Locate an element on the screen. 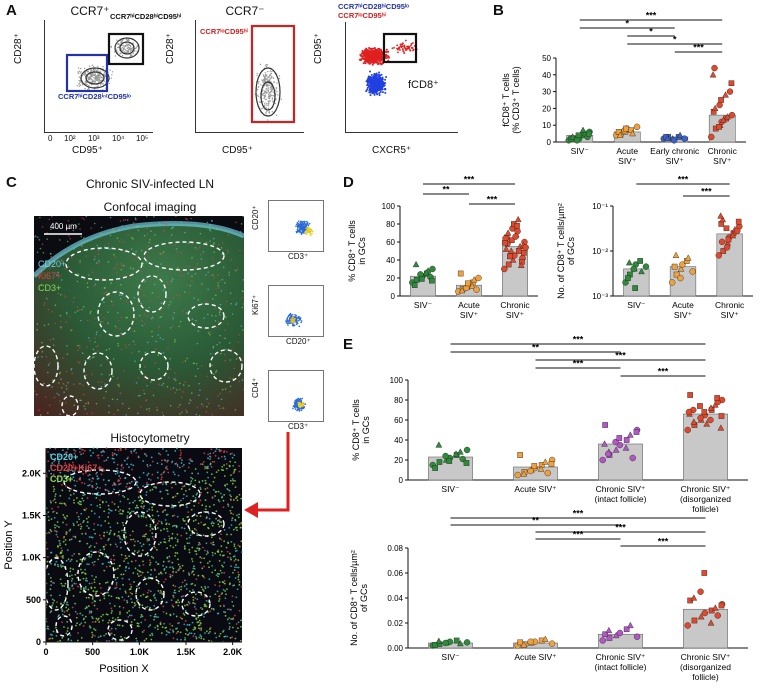  gating-plot-3-dots is located at coordinates (299, 404).